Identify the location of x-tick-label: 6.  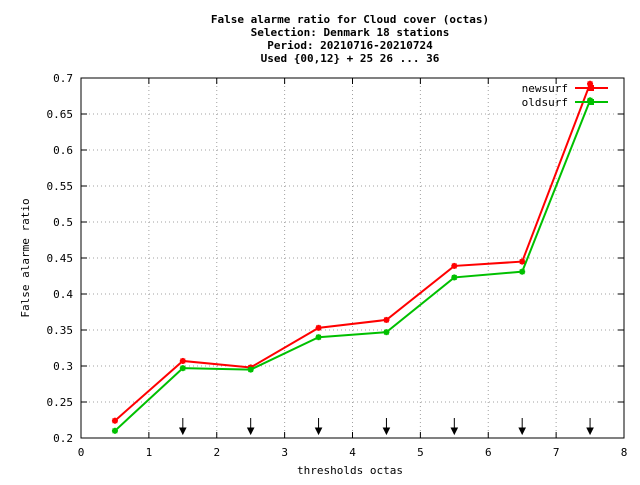
(488, 452).